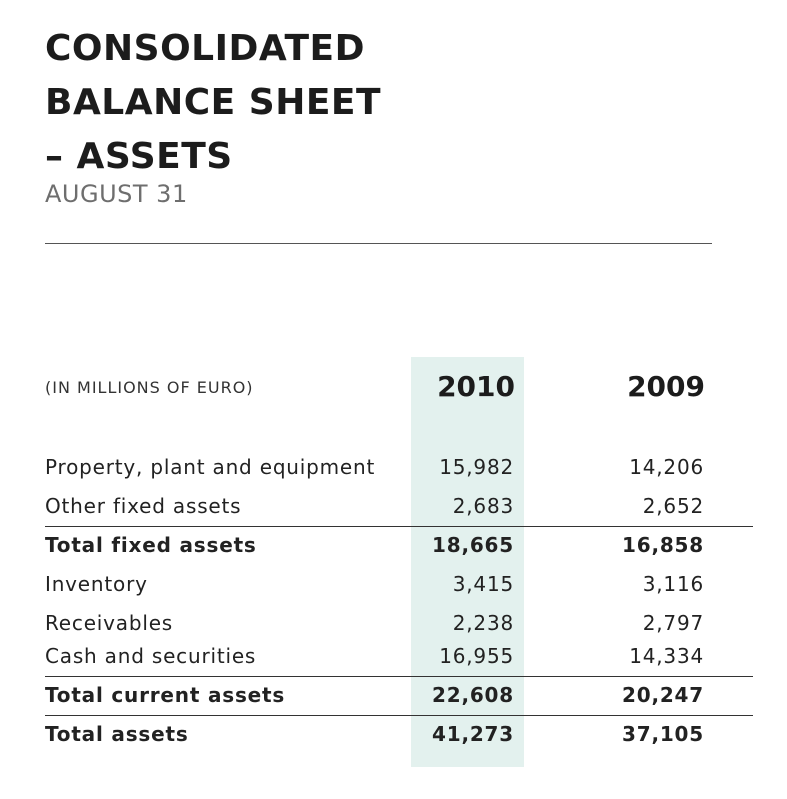 The width and height of the screenshot is (787, 799). I want to click on row-label: Total assets, so click(117, 734).